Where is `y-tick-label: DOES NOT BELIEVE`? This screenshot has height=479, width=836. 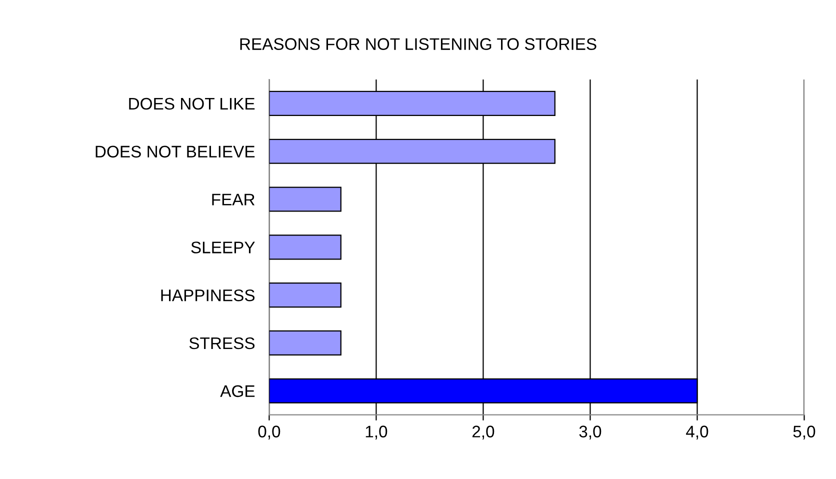
y-tick-label: DOES NOT BELIEVE is located at coordinates (175, 152).